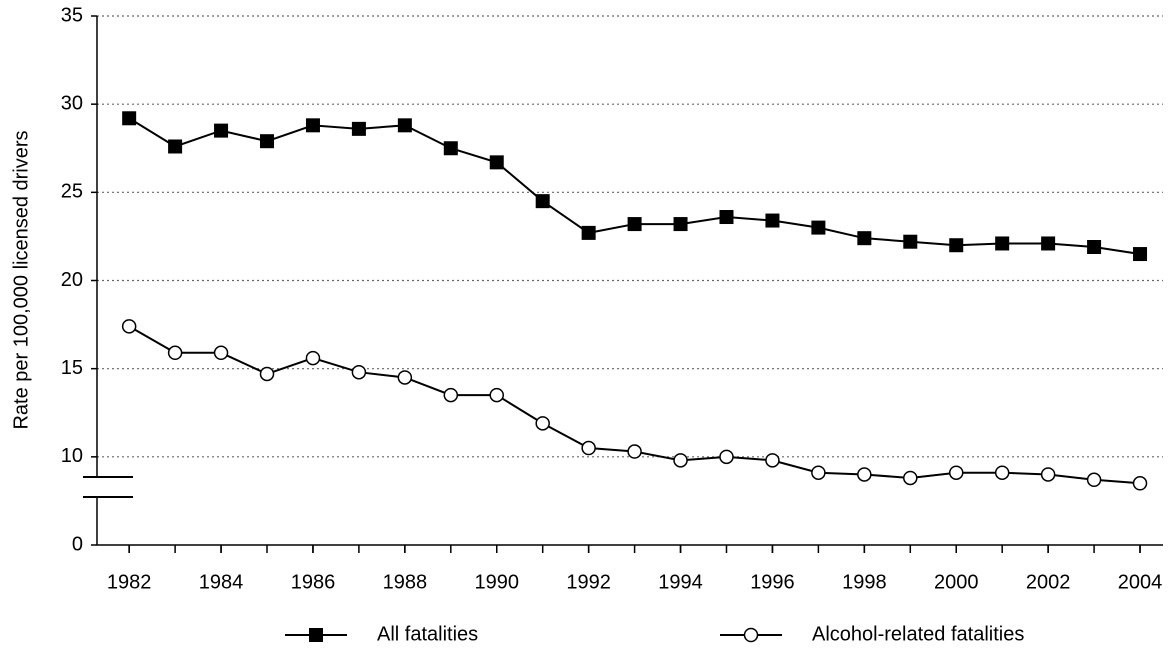  Describe the element at coordinates (405, 582) in the screenshot. I see `x-tick-label: 1988` at that location.